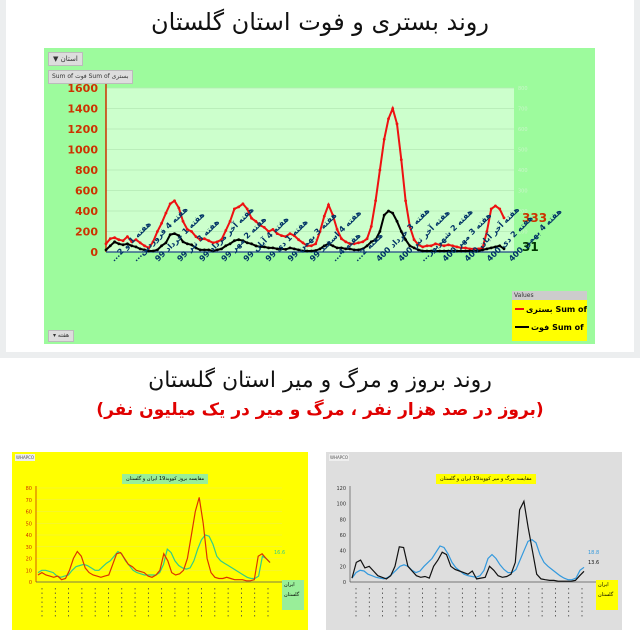 This screenshot has width=640, height=635. Describe the element at coordinates (341, 489) in the screenshot. I see `svg-text: 120` at that location.